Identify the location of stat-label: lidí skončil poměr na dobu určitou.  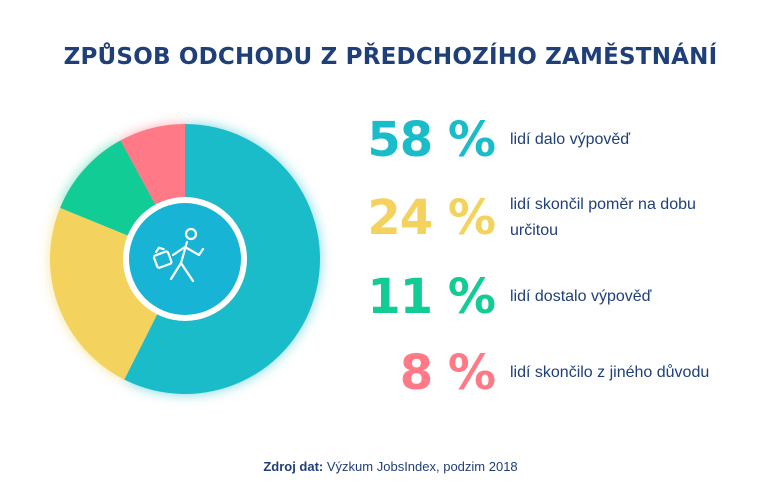
(603, 218).